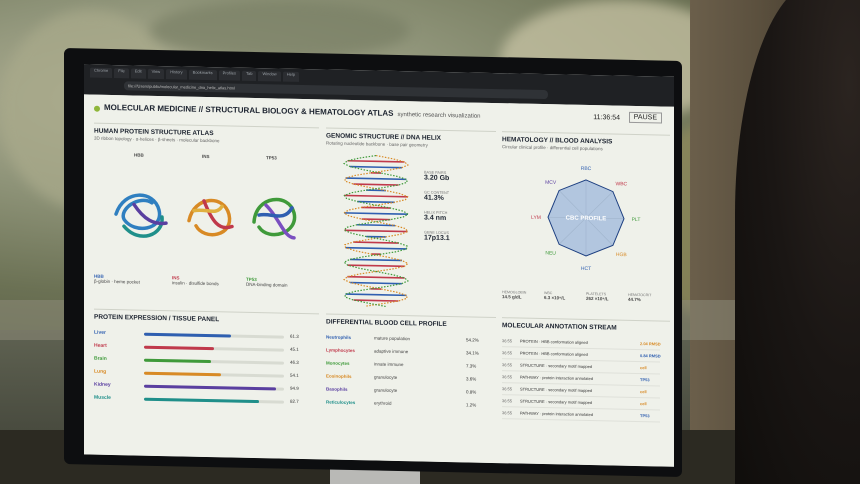 This screenshot has height=484, width=860. I want to click on legend-desc: DNA-binding domain, so click(267, 284).